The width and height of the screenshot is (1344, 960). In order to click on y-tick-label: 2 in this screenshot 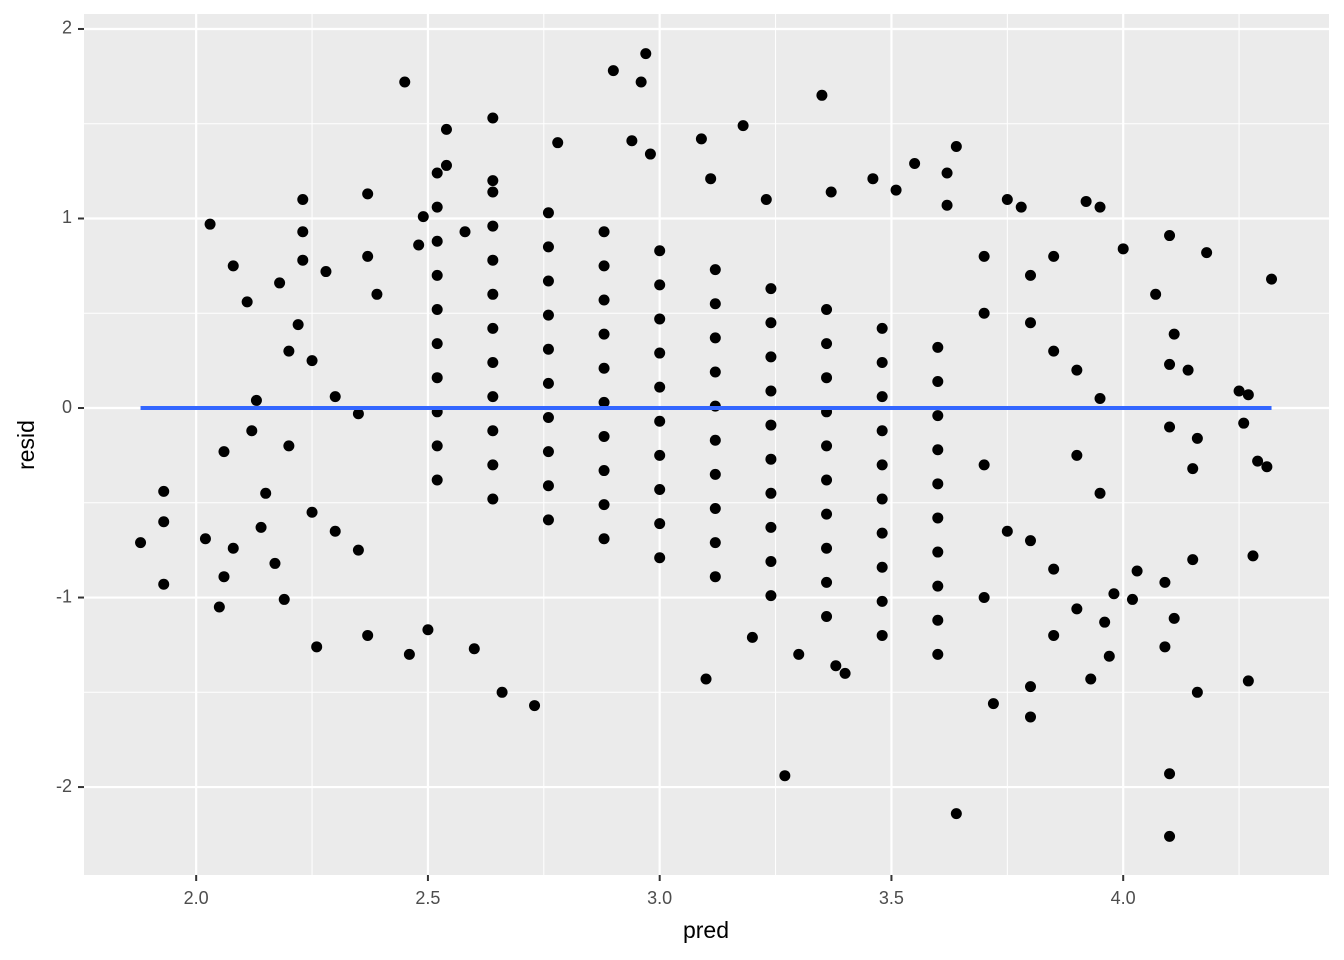, I will do `click(67, 28)`.